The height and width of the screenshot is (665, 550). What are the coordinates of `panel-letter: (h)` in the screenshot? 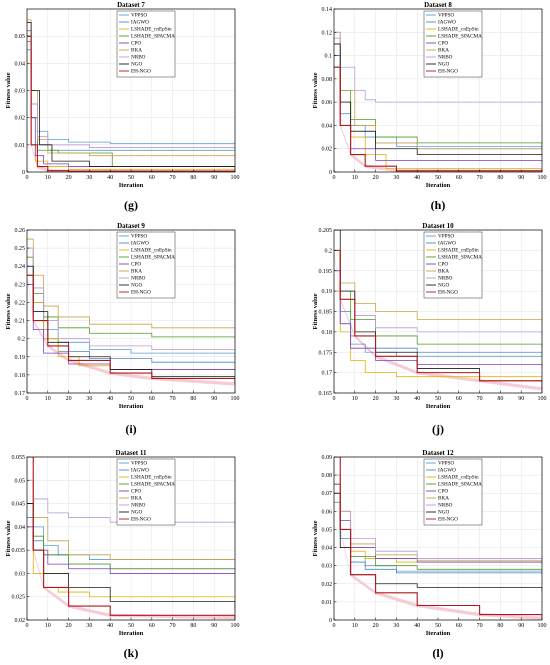 It's located at (438, 205).